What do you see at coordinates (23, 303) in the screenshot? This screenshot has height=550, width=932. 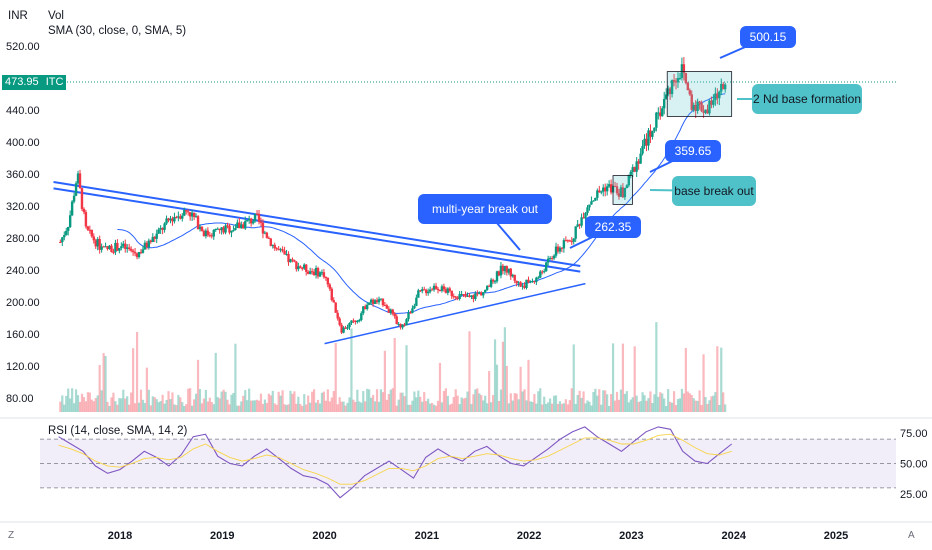 I see `y-tick-label-3: 200.00` at bounding box center [23, 303].